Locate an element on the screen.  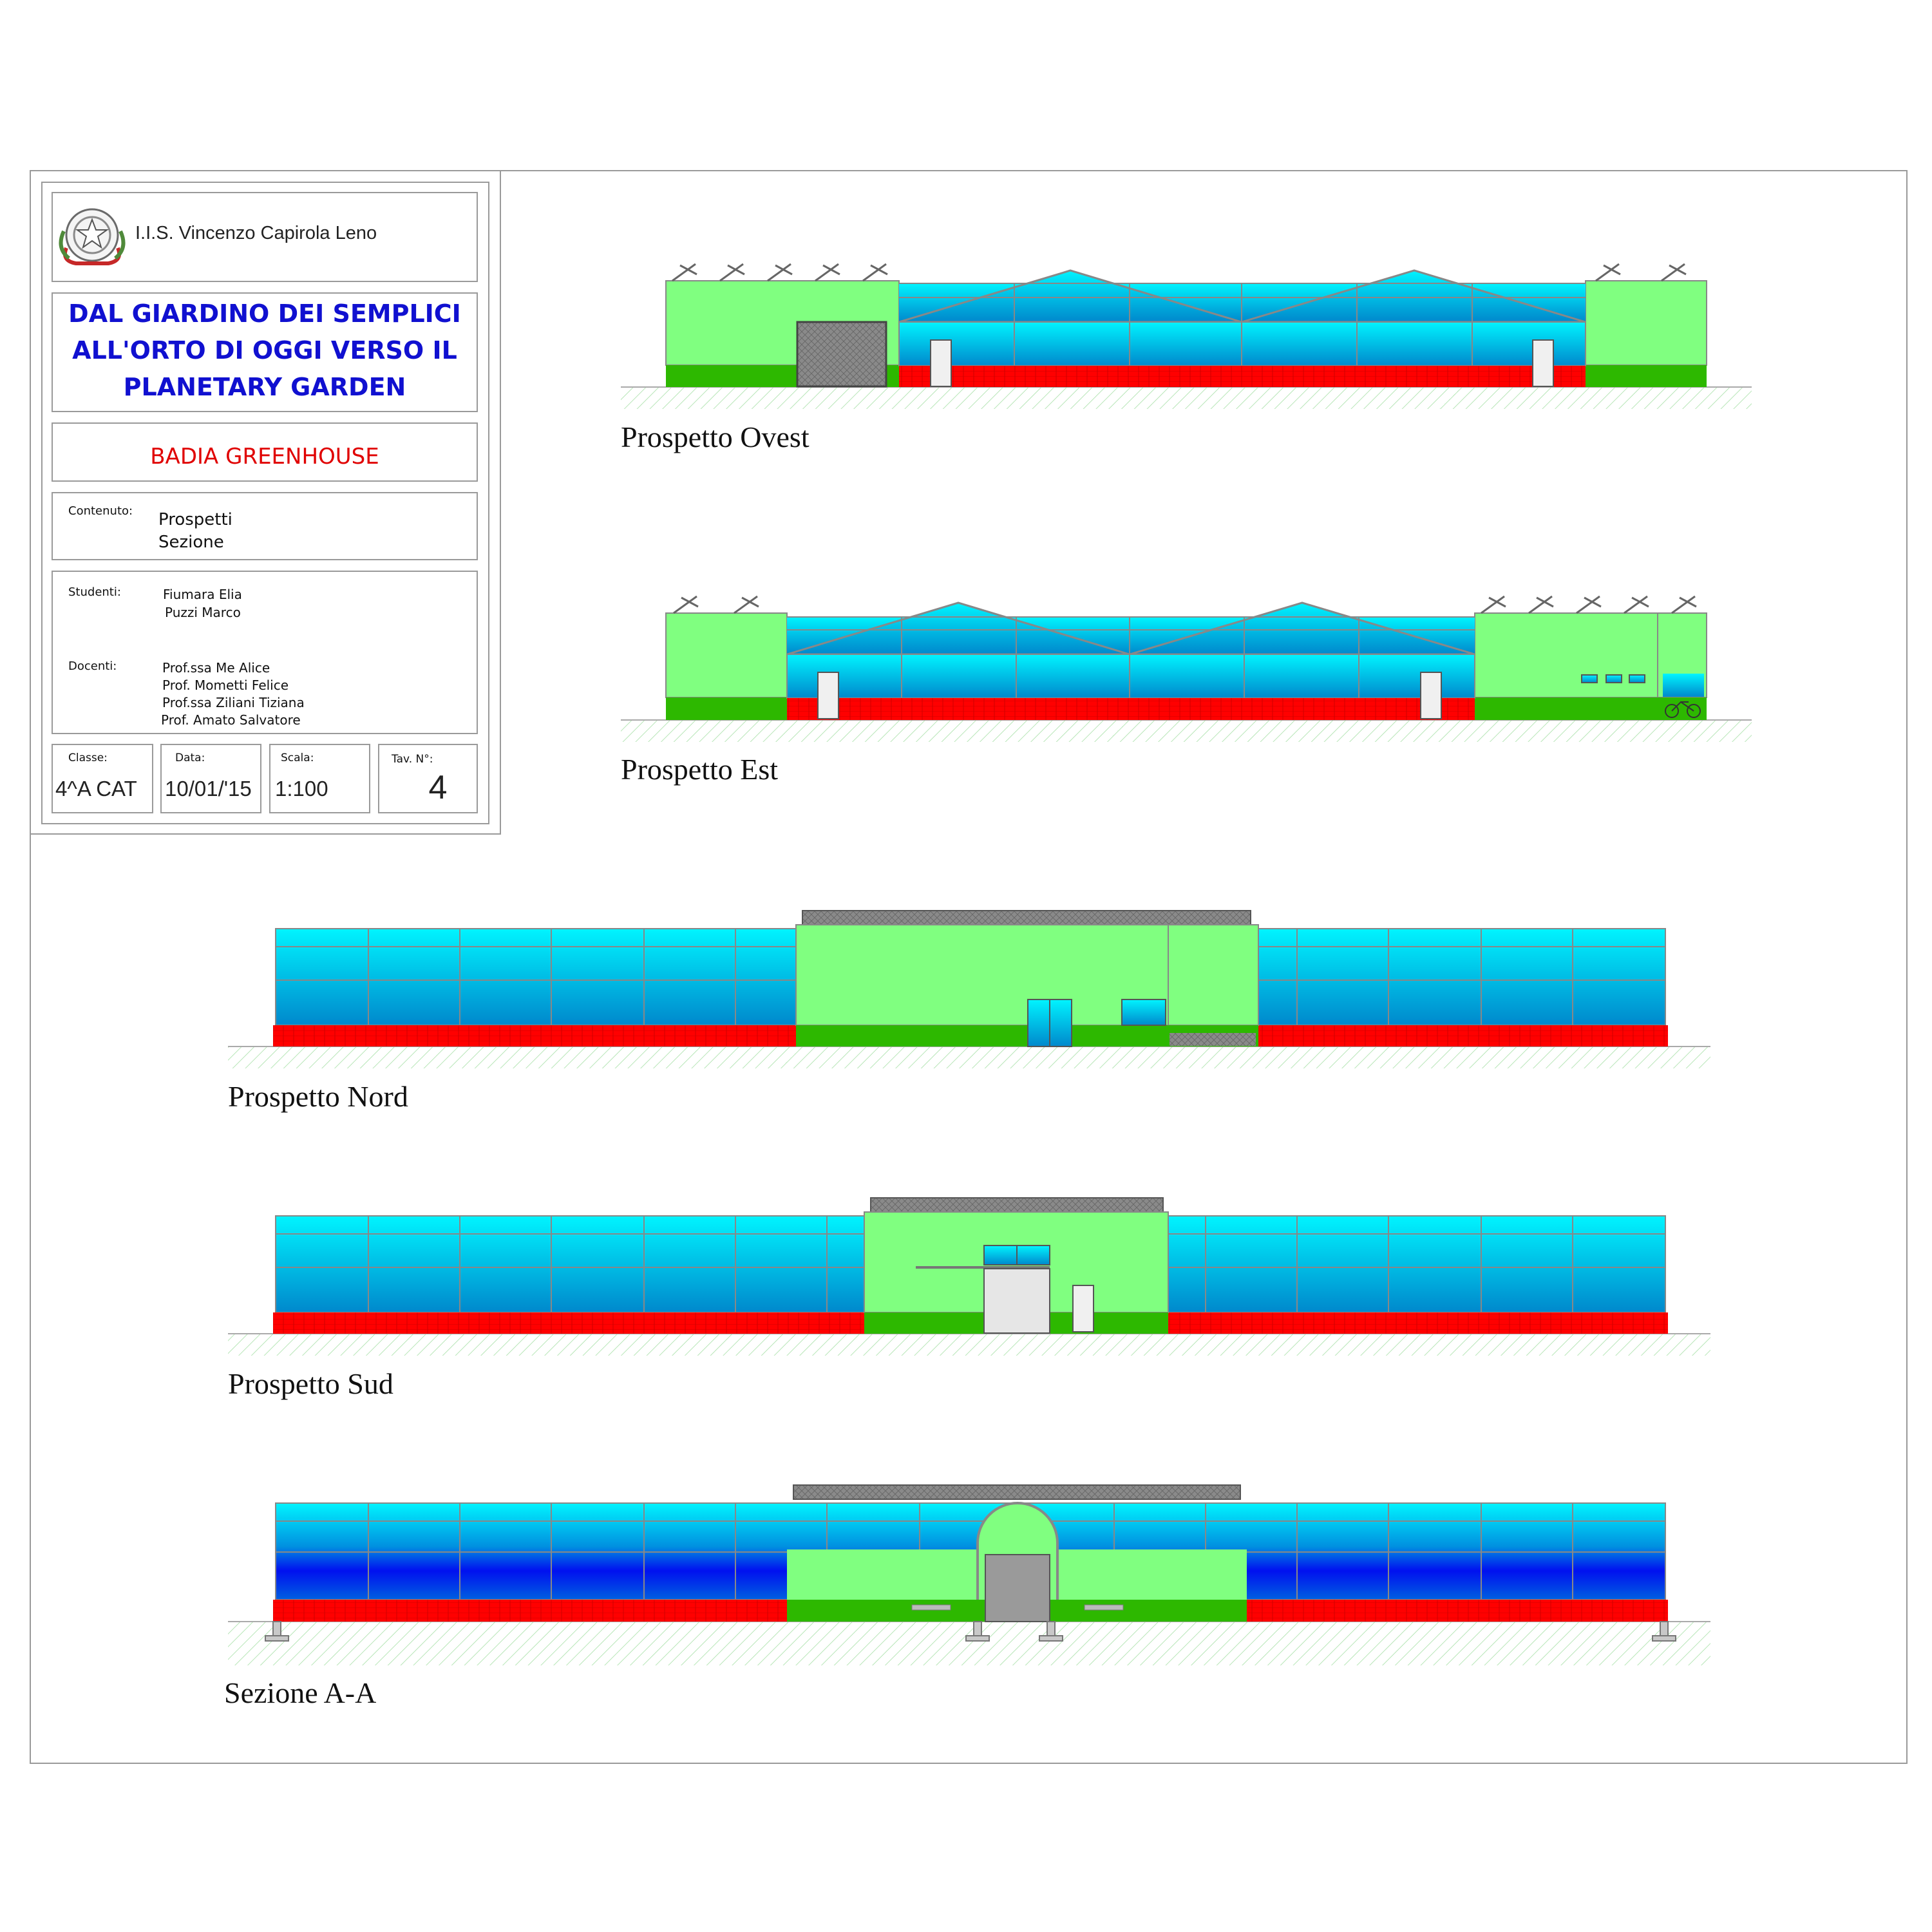
project-name-box is located at coordinates (265, 452).